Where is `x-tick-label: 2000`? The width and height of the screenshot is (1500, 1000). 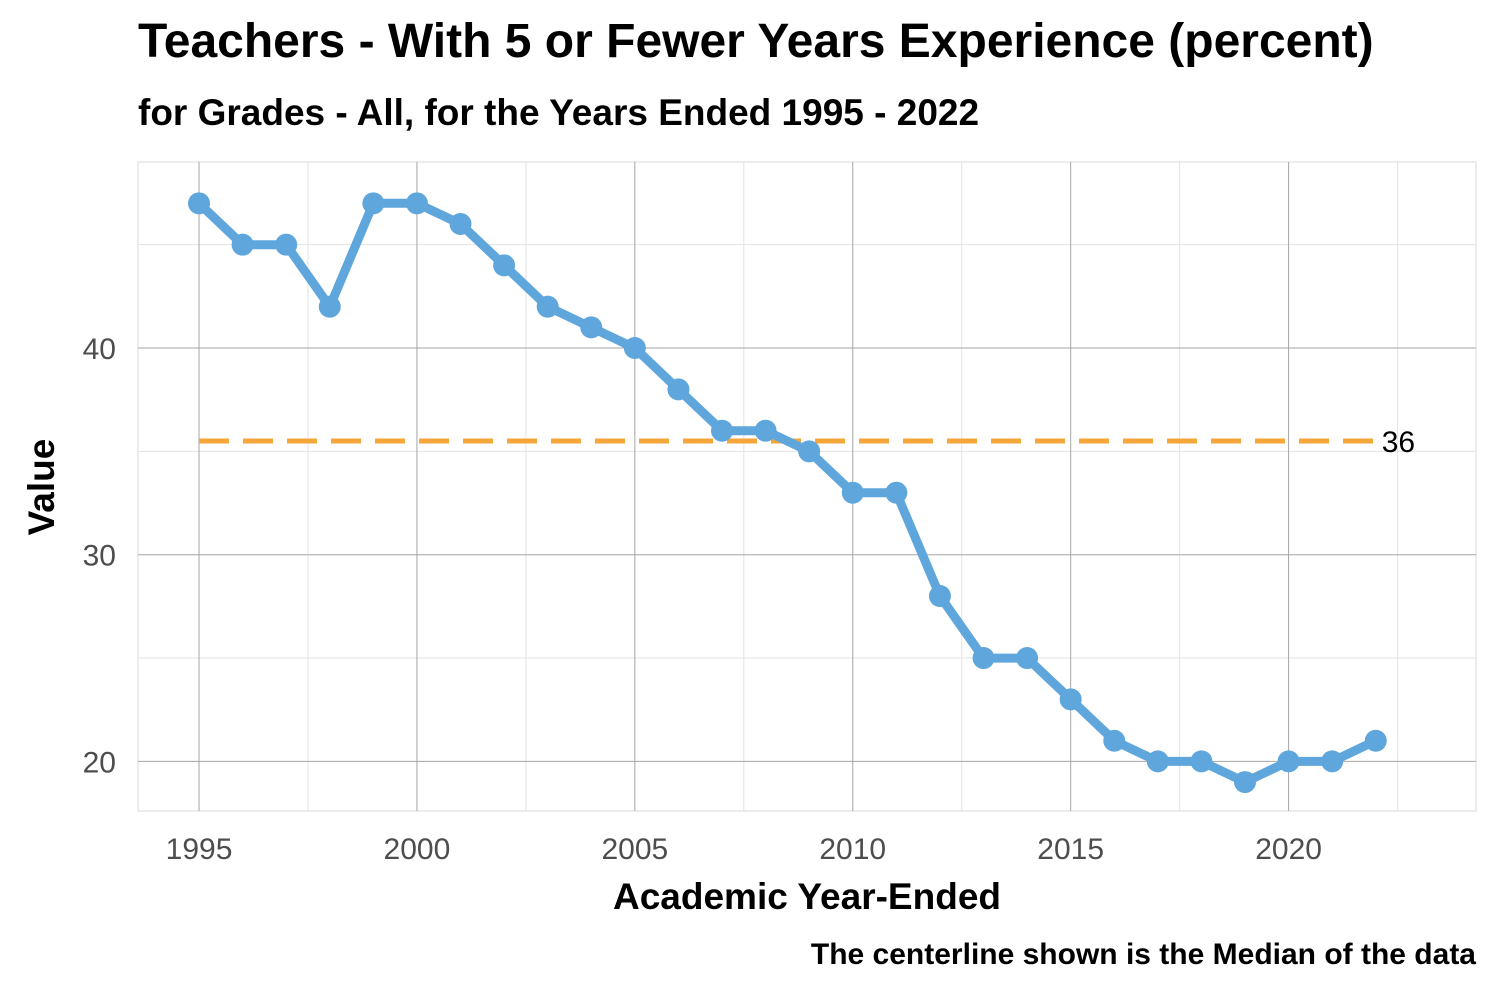 x-tick-label: 2000 is located at coordinates (417, 849).